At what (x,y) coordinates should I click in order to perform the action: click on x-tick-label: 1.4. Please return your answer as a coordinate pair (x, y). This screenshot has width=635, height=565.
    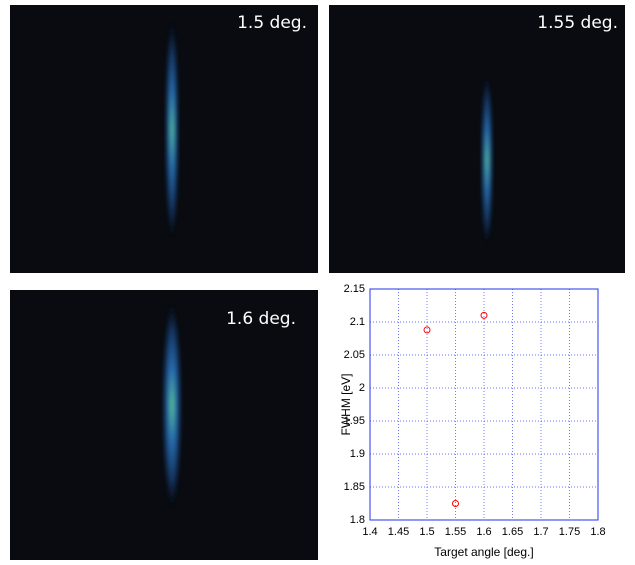
    Looking at the image, I should click on (369, 532).